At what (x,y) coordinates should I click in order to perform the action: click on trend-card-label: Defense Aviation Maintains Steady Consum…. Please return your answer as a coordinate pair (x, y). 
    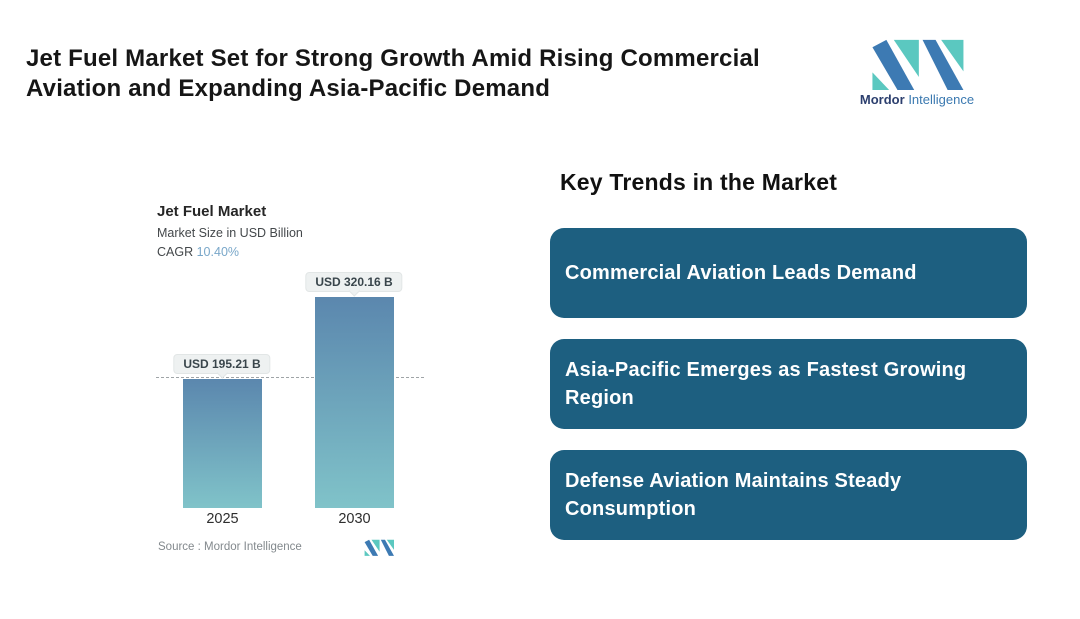
    Looking at the image, I should click on (733, 495).